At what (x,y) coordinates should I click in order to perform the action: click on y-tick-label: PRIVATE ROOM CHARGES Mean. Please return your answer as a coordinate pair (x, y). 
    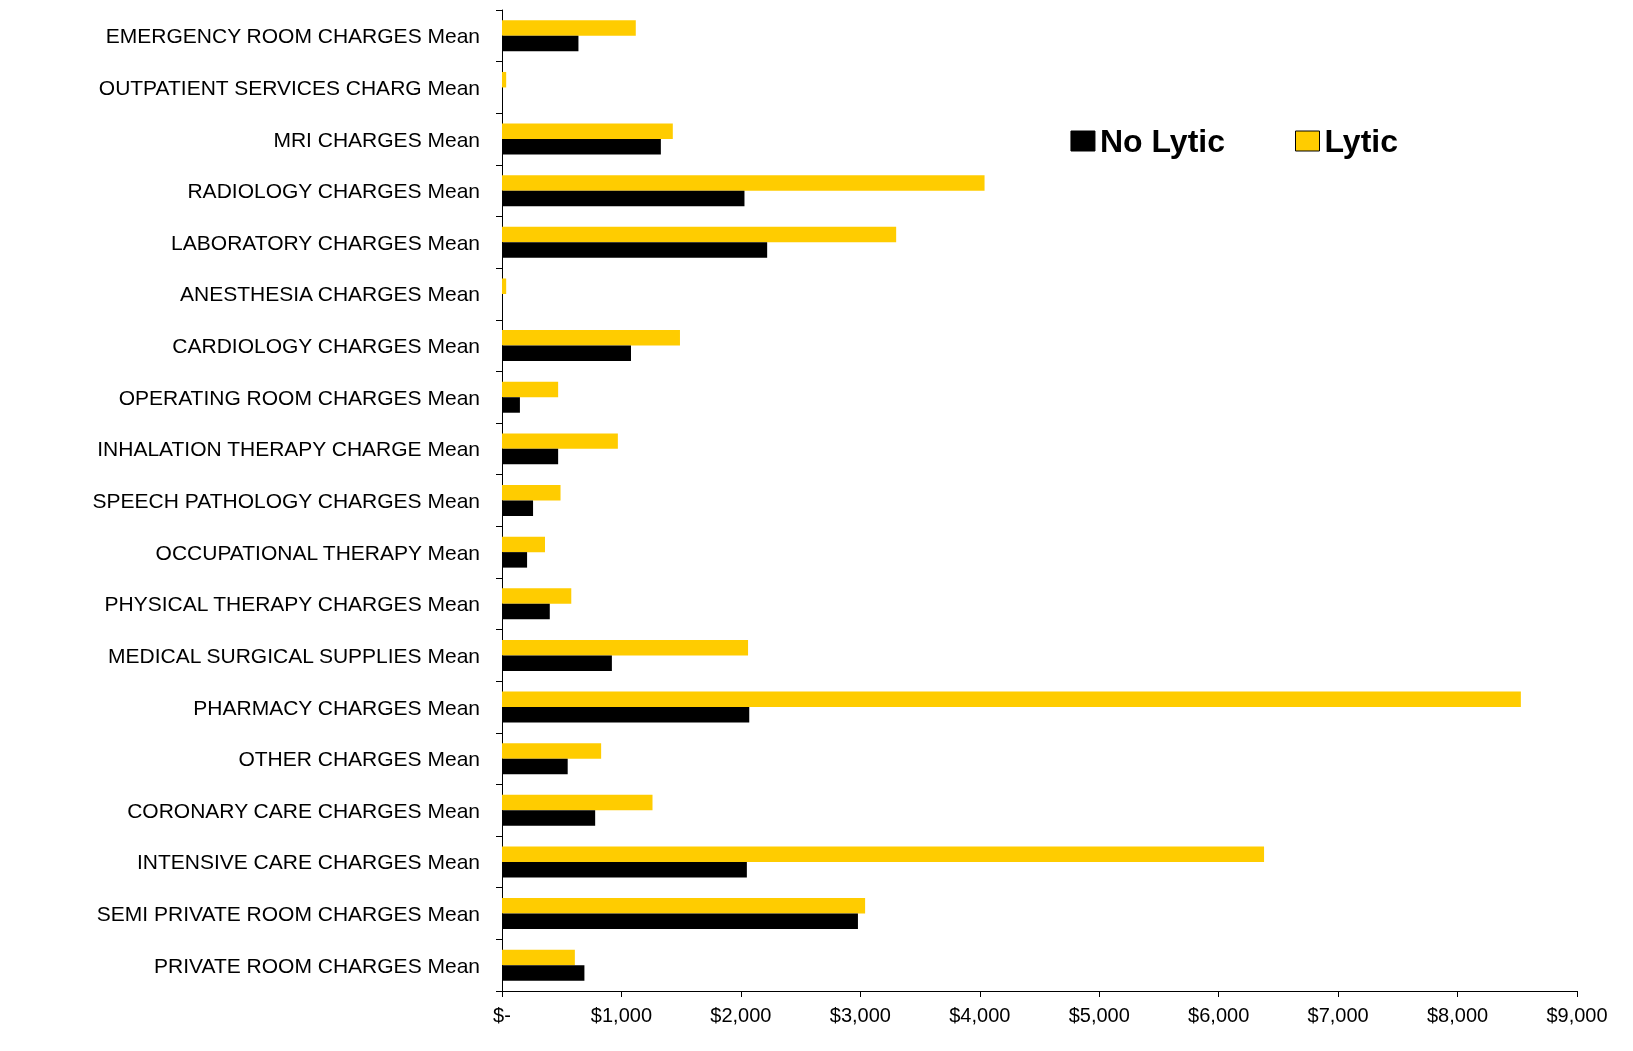
    Looking at the image, I should click on (317, 965).